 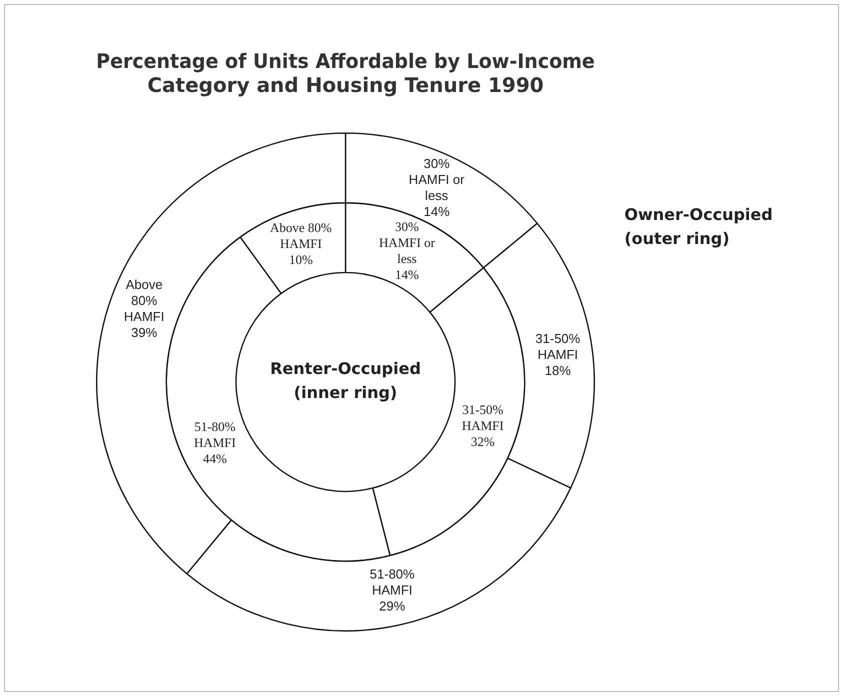 I want to click on data-label: 32%, so click(x=482, y=442).